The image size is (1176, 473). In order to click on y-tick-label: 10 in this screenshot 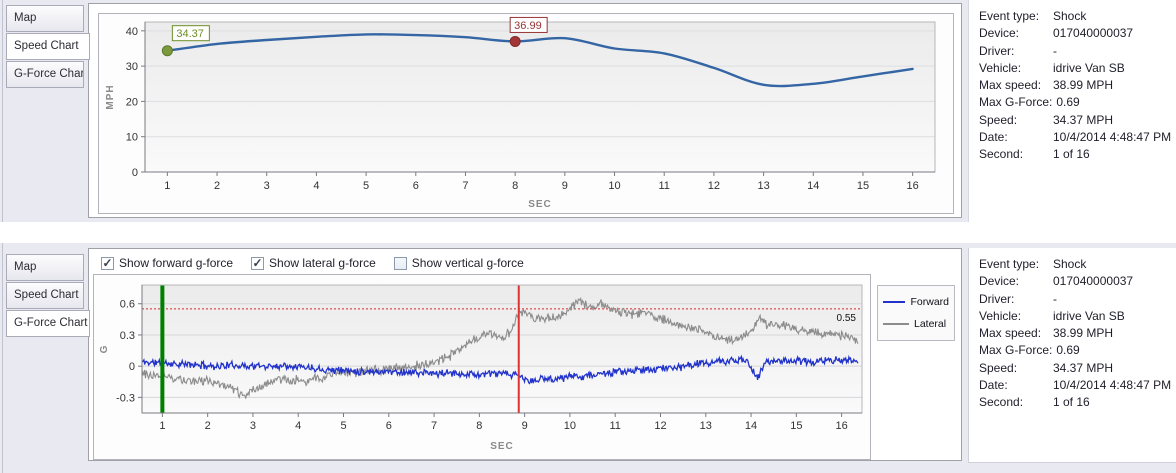, I will do `click(132, 138)`.